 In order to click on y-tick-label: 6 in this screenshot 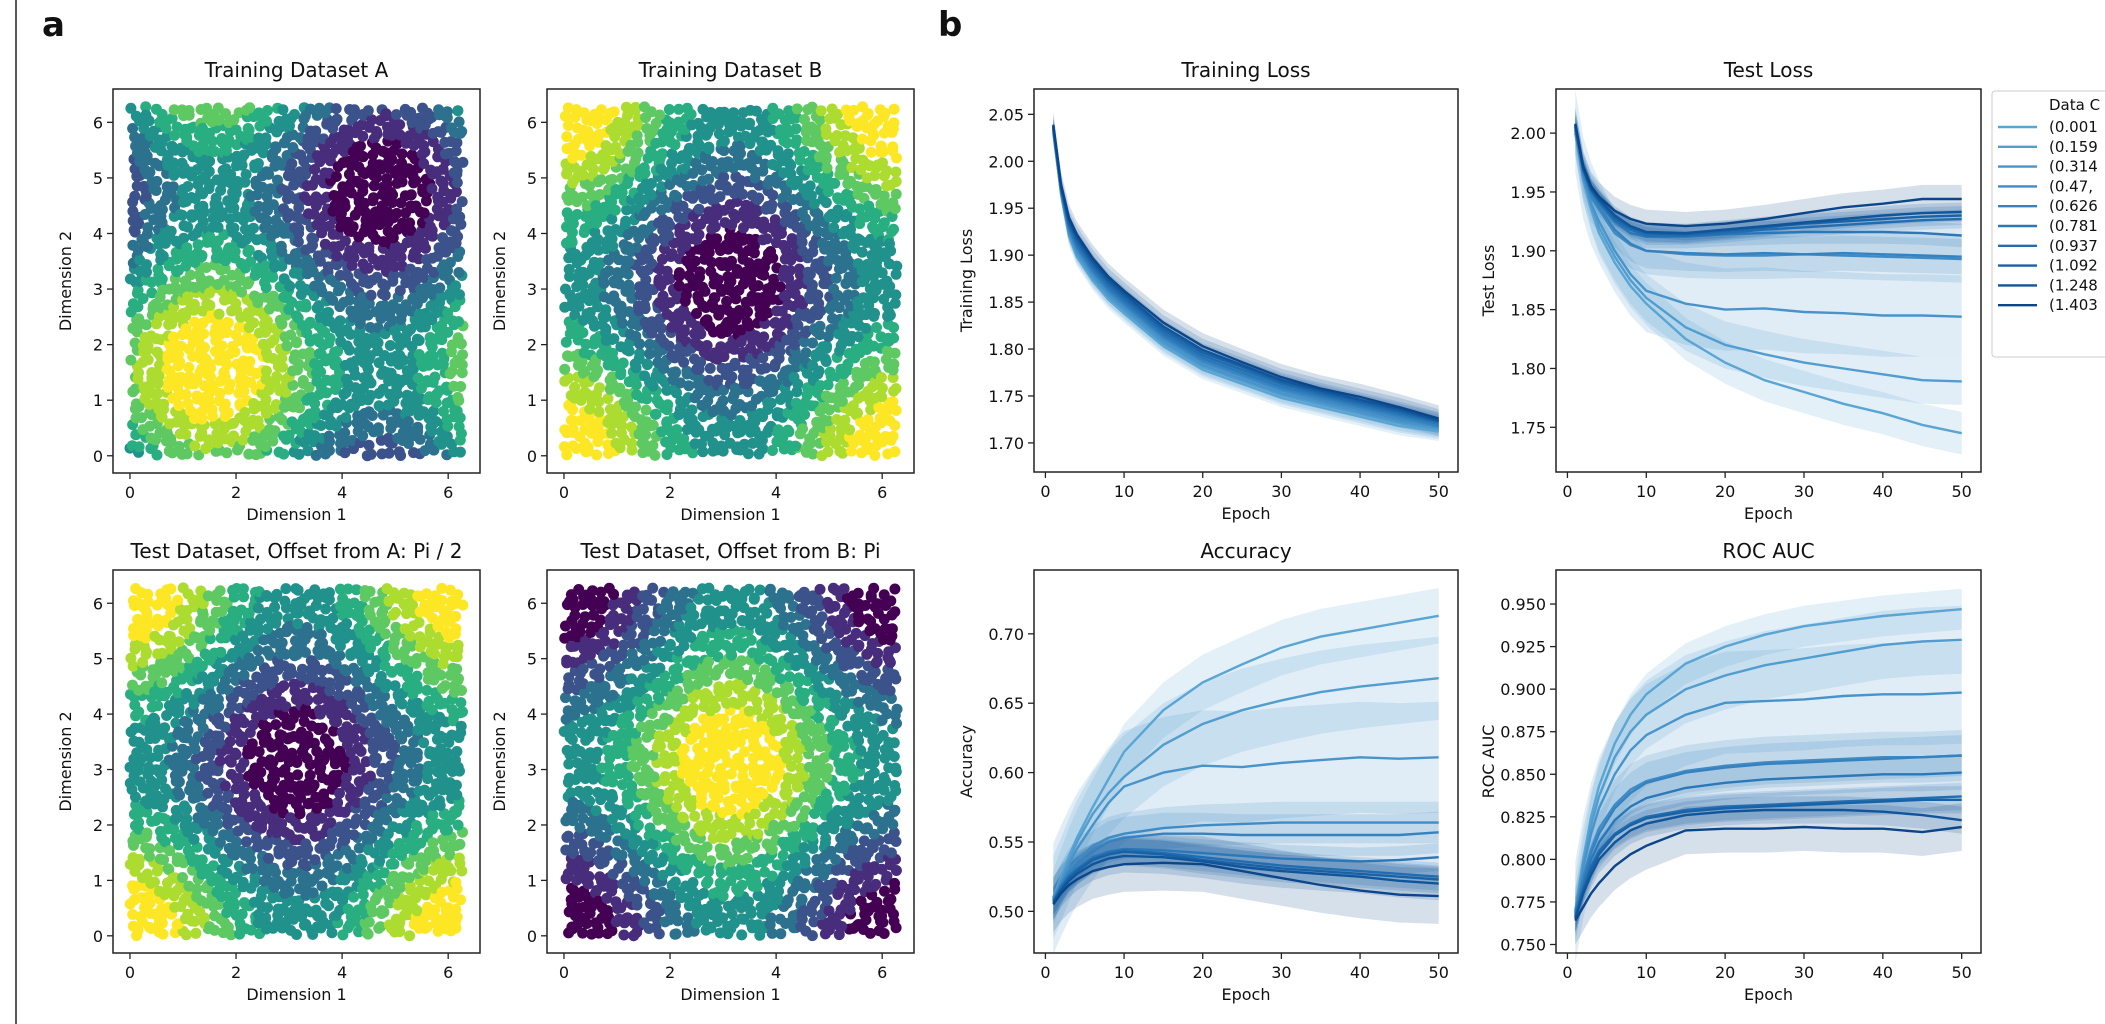, I will do `click(98, 122)`.